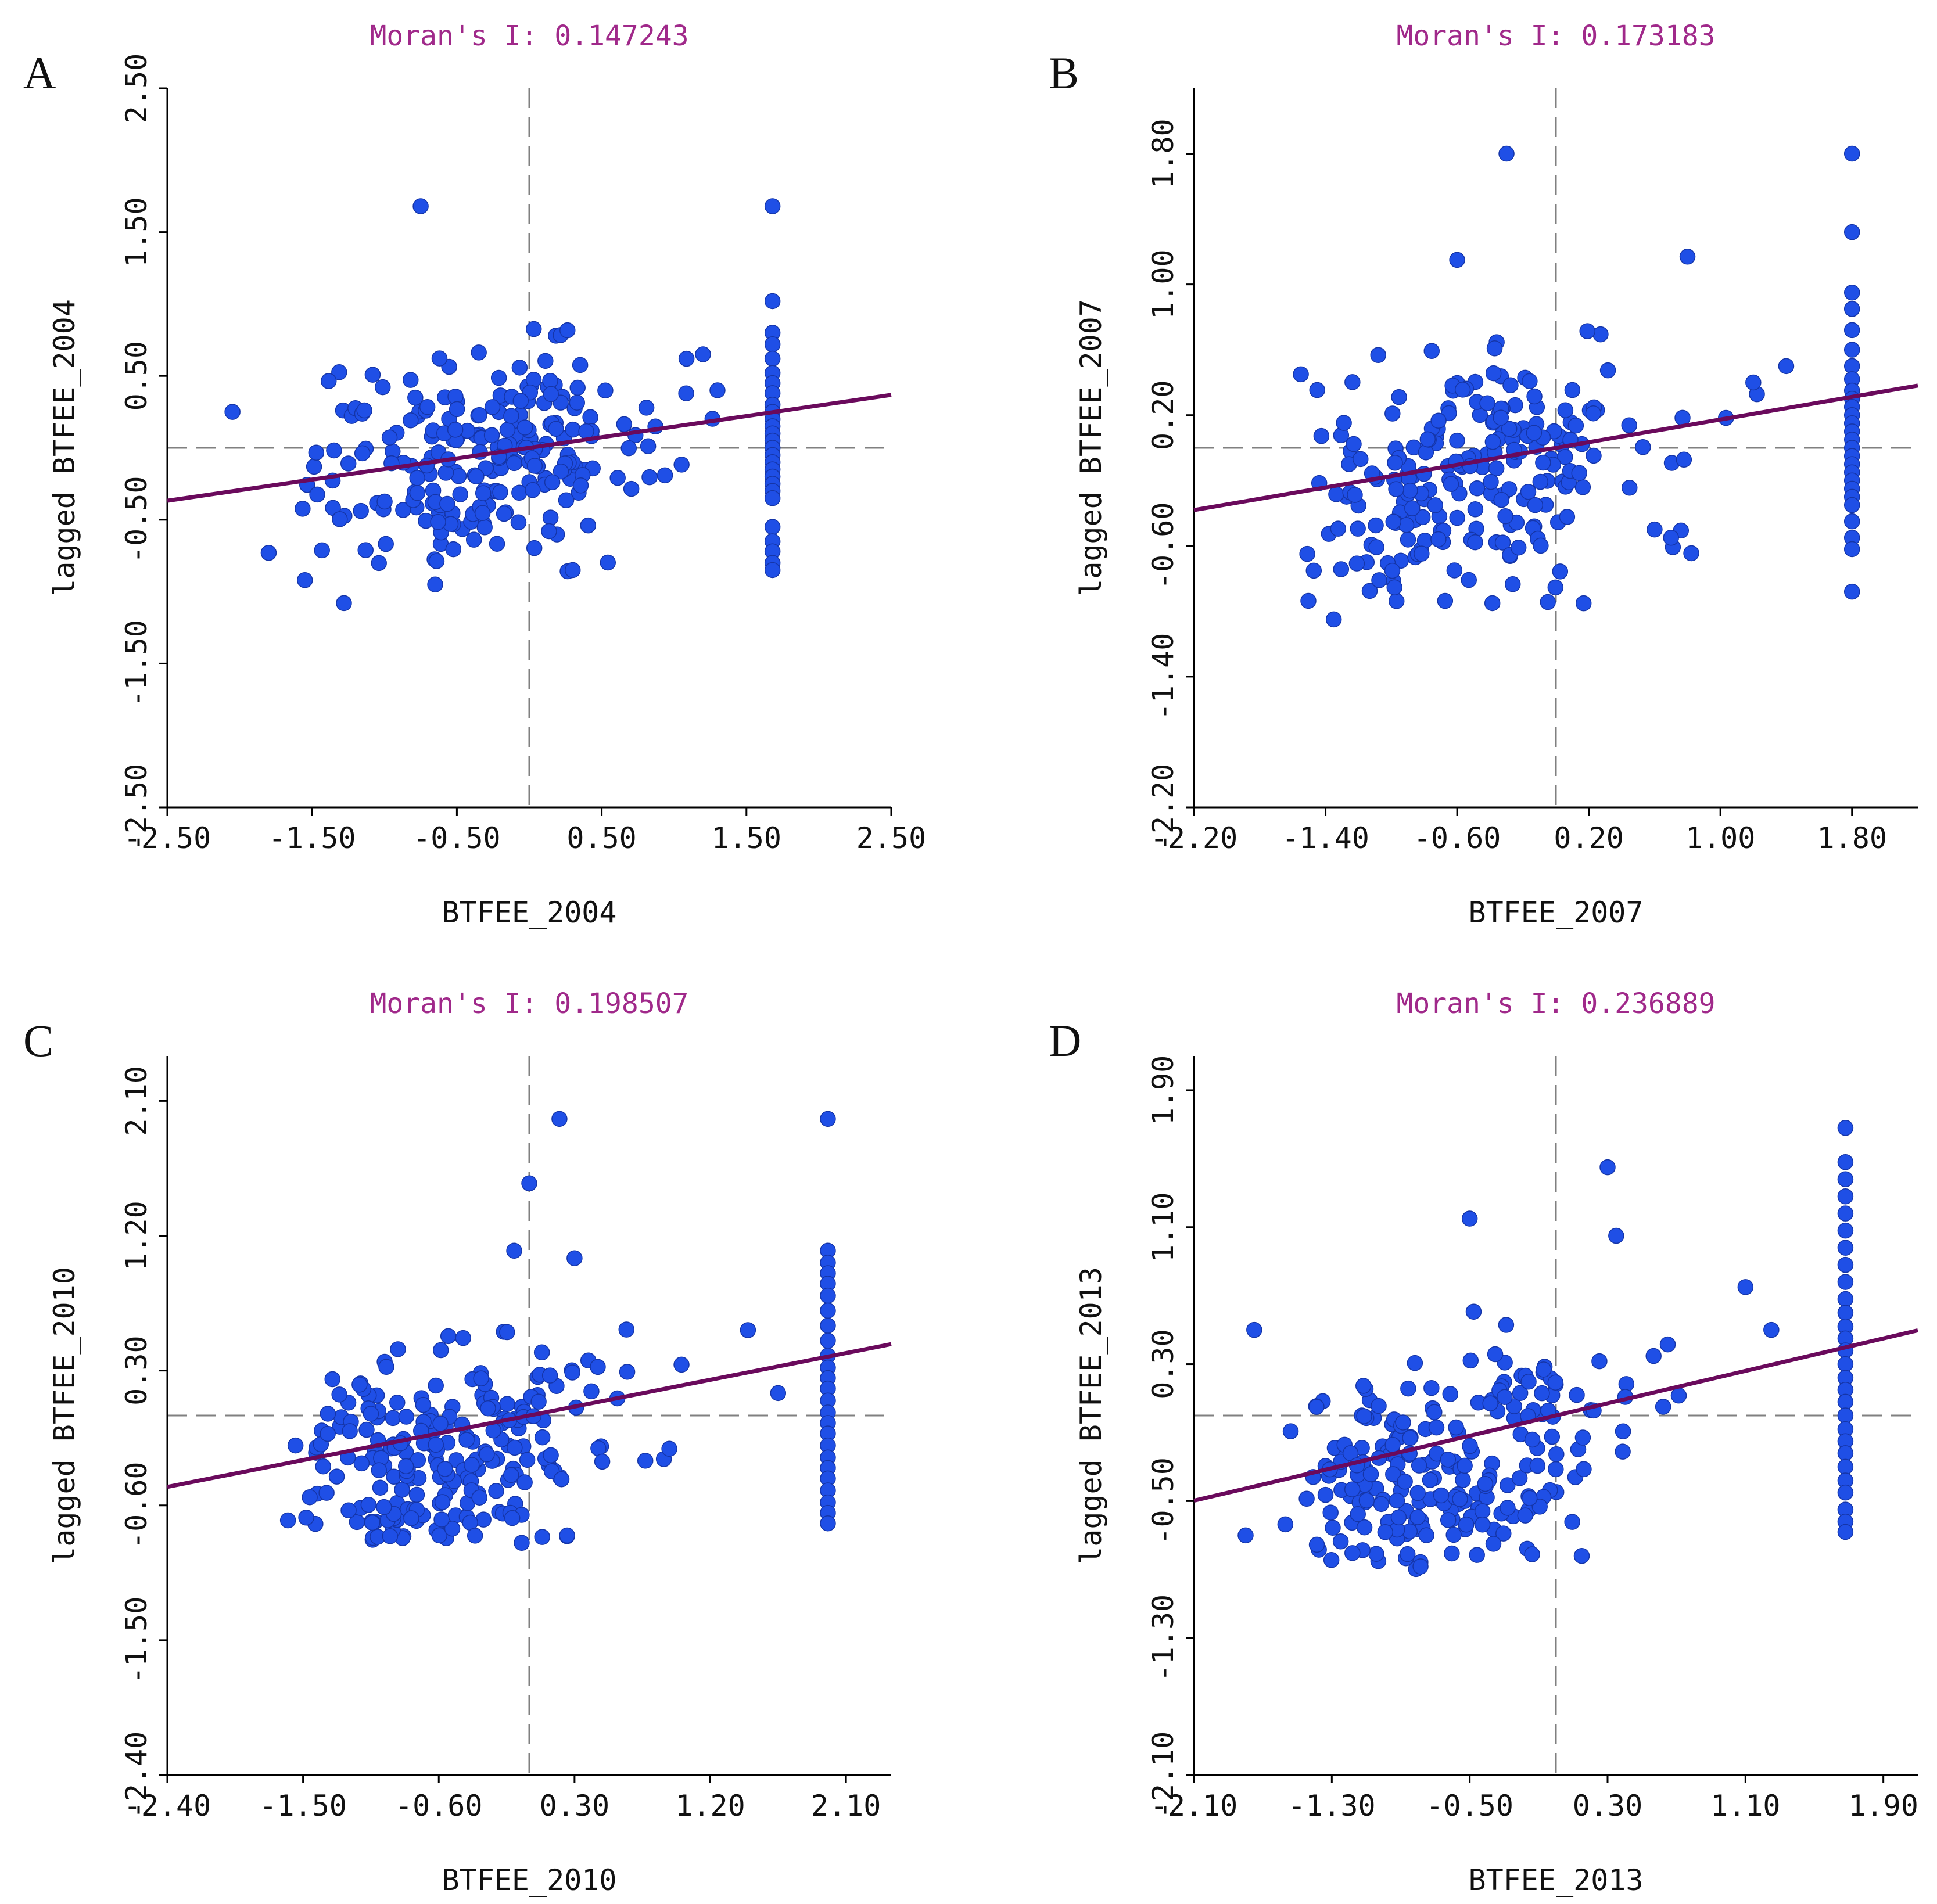 The height and width of the screenshot is (1904, 1937). What do you see at coordinates (1555, 36) in the screenshot?
I see `chart-title: Moran's I: 0.173183` at bounding box center [1555, 36].